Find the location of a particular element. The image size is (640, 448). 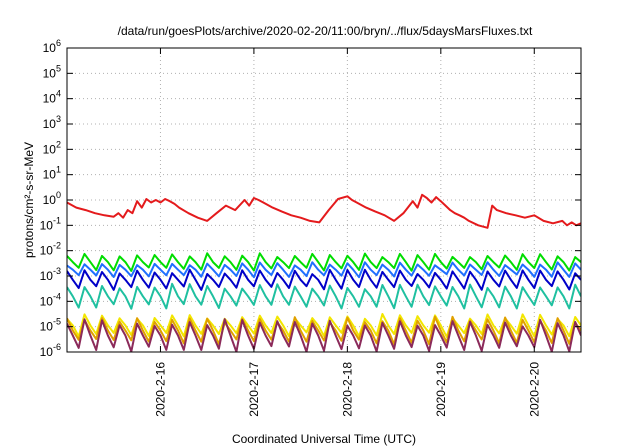

x-tick-label: 2020-2-18 is located at coordinates (347, 389).